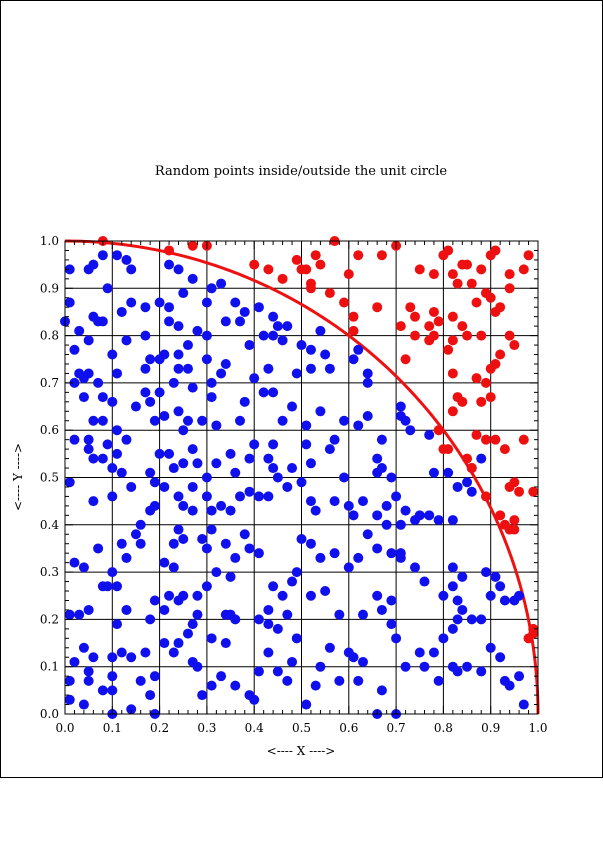 Image resolution: width=603 pixels, height=853 pixels. What do you see at coordinates (206, 728) in the screenshot?
I see `x-tick-label: 0.3` at bounding box center [206, 728].